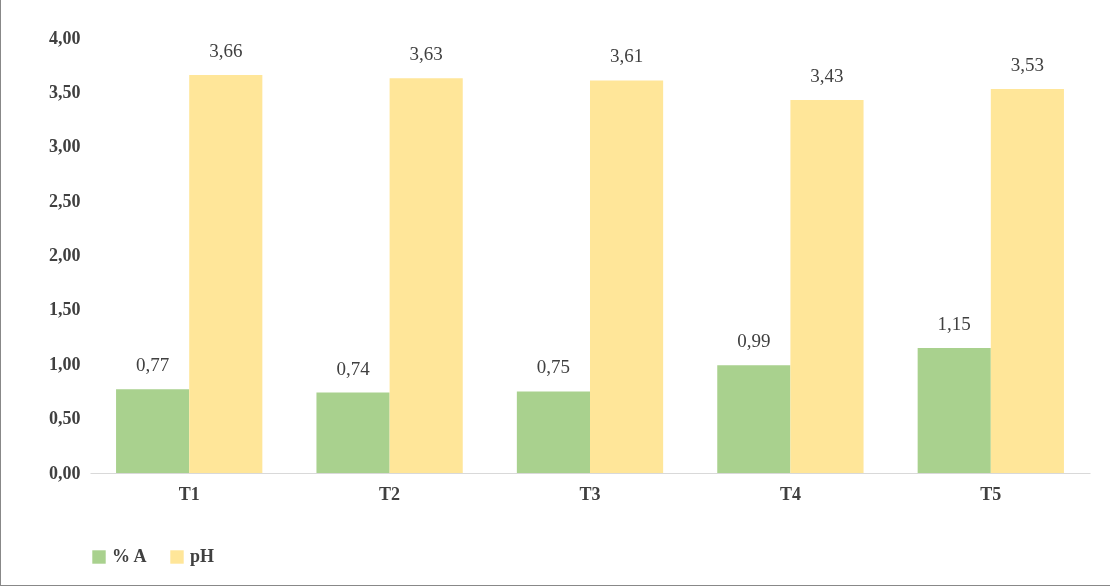 This screenshot has height=586, width=1110. I want to click on y-tick-label: 2,50, so click(65, 200).